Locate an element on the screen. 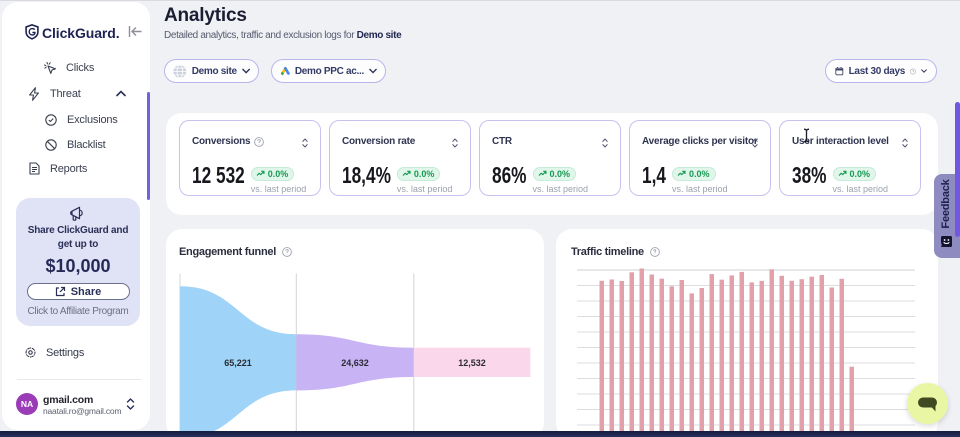  svg-text: 24,632 is located at coordinates (355, 363).